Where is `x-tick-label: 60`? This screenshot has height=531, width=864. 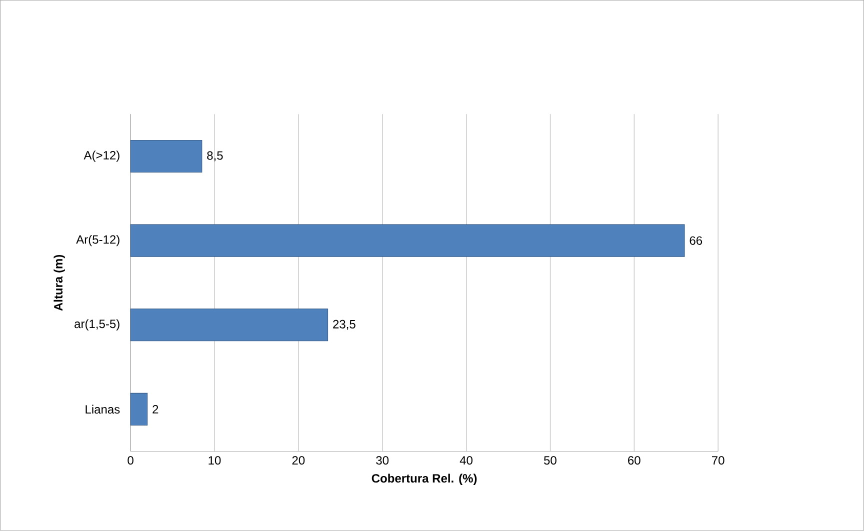
x-tick-label: 60 is located at coordinates (634, 460).